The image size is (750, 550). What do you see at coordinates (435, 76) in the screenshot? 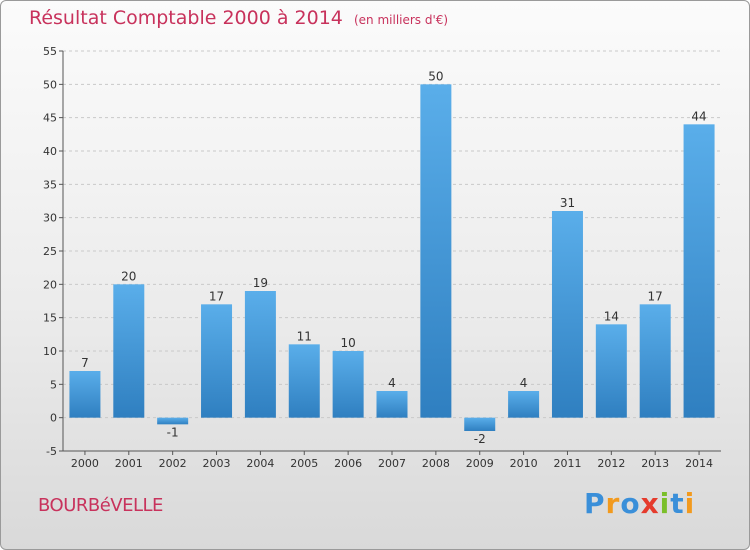
I see `data-label: 50` at bounding box center [435, 76].